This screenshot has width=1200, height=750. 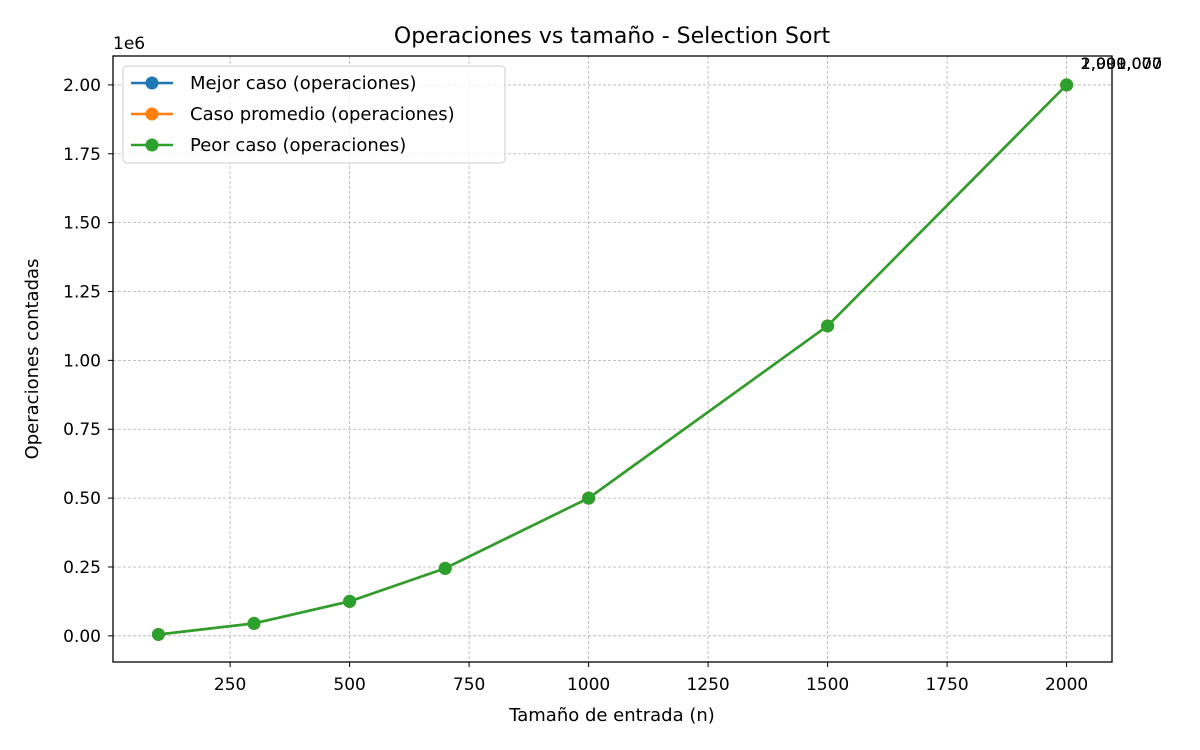 I want to click on legend-label: Peor caso (operaciones), so click(x=298, y=145).